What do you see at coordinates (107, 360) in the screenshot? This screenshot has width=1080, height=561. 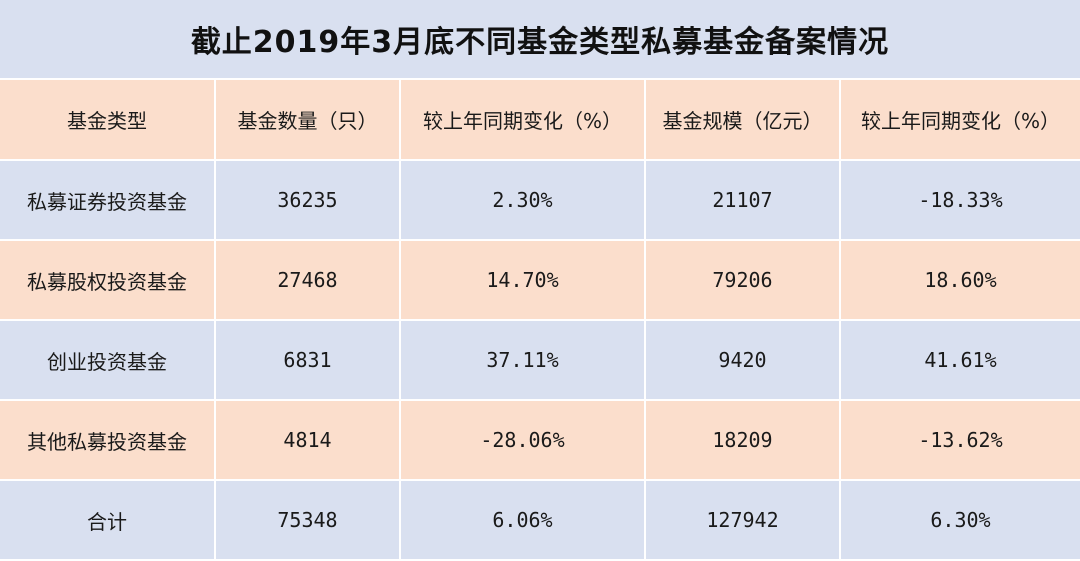 I see `cell-fund-type: 创业投资基金` at bounding box center [107, 360].